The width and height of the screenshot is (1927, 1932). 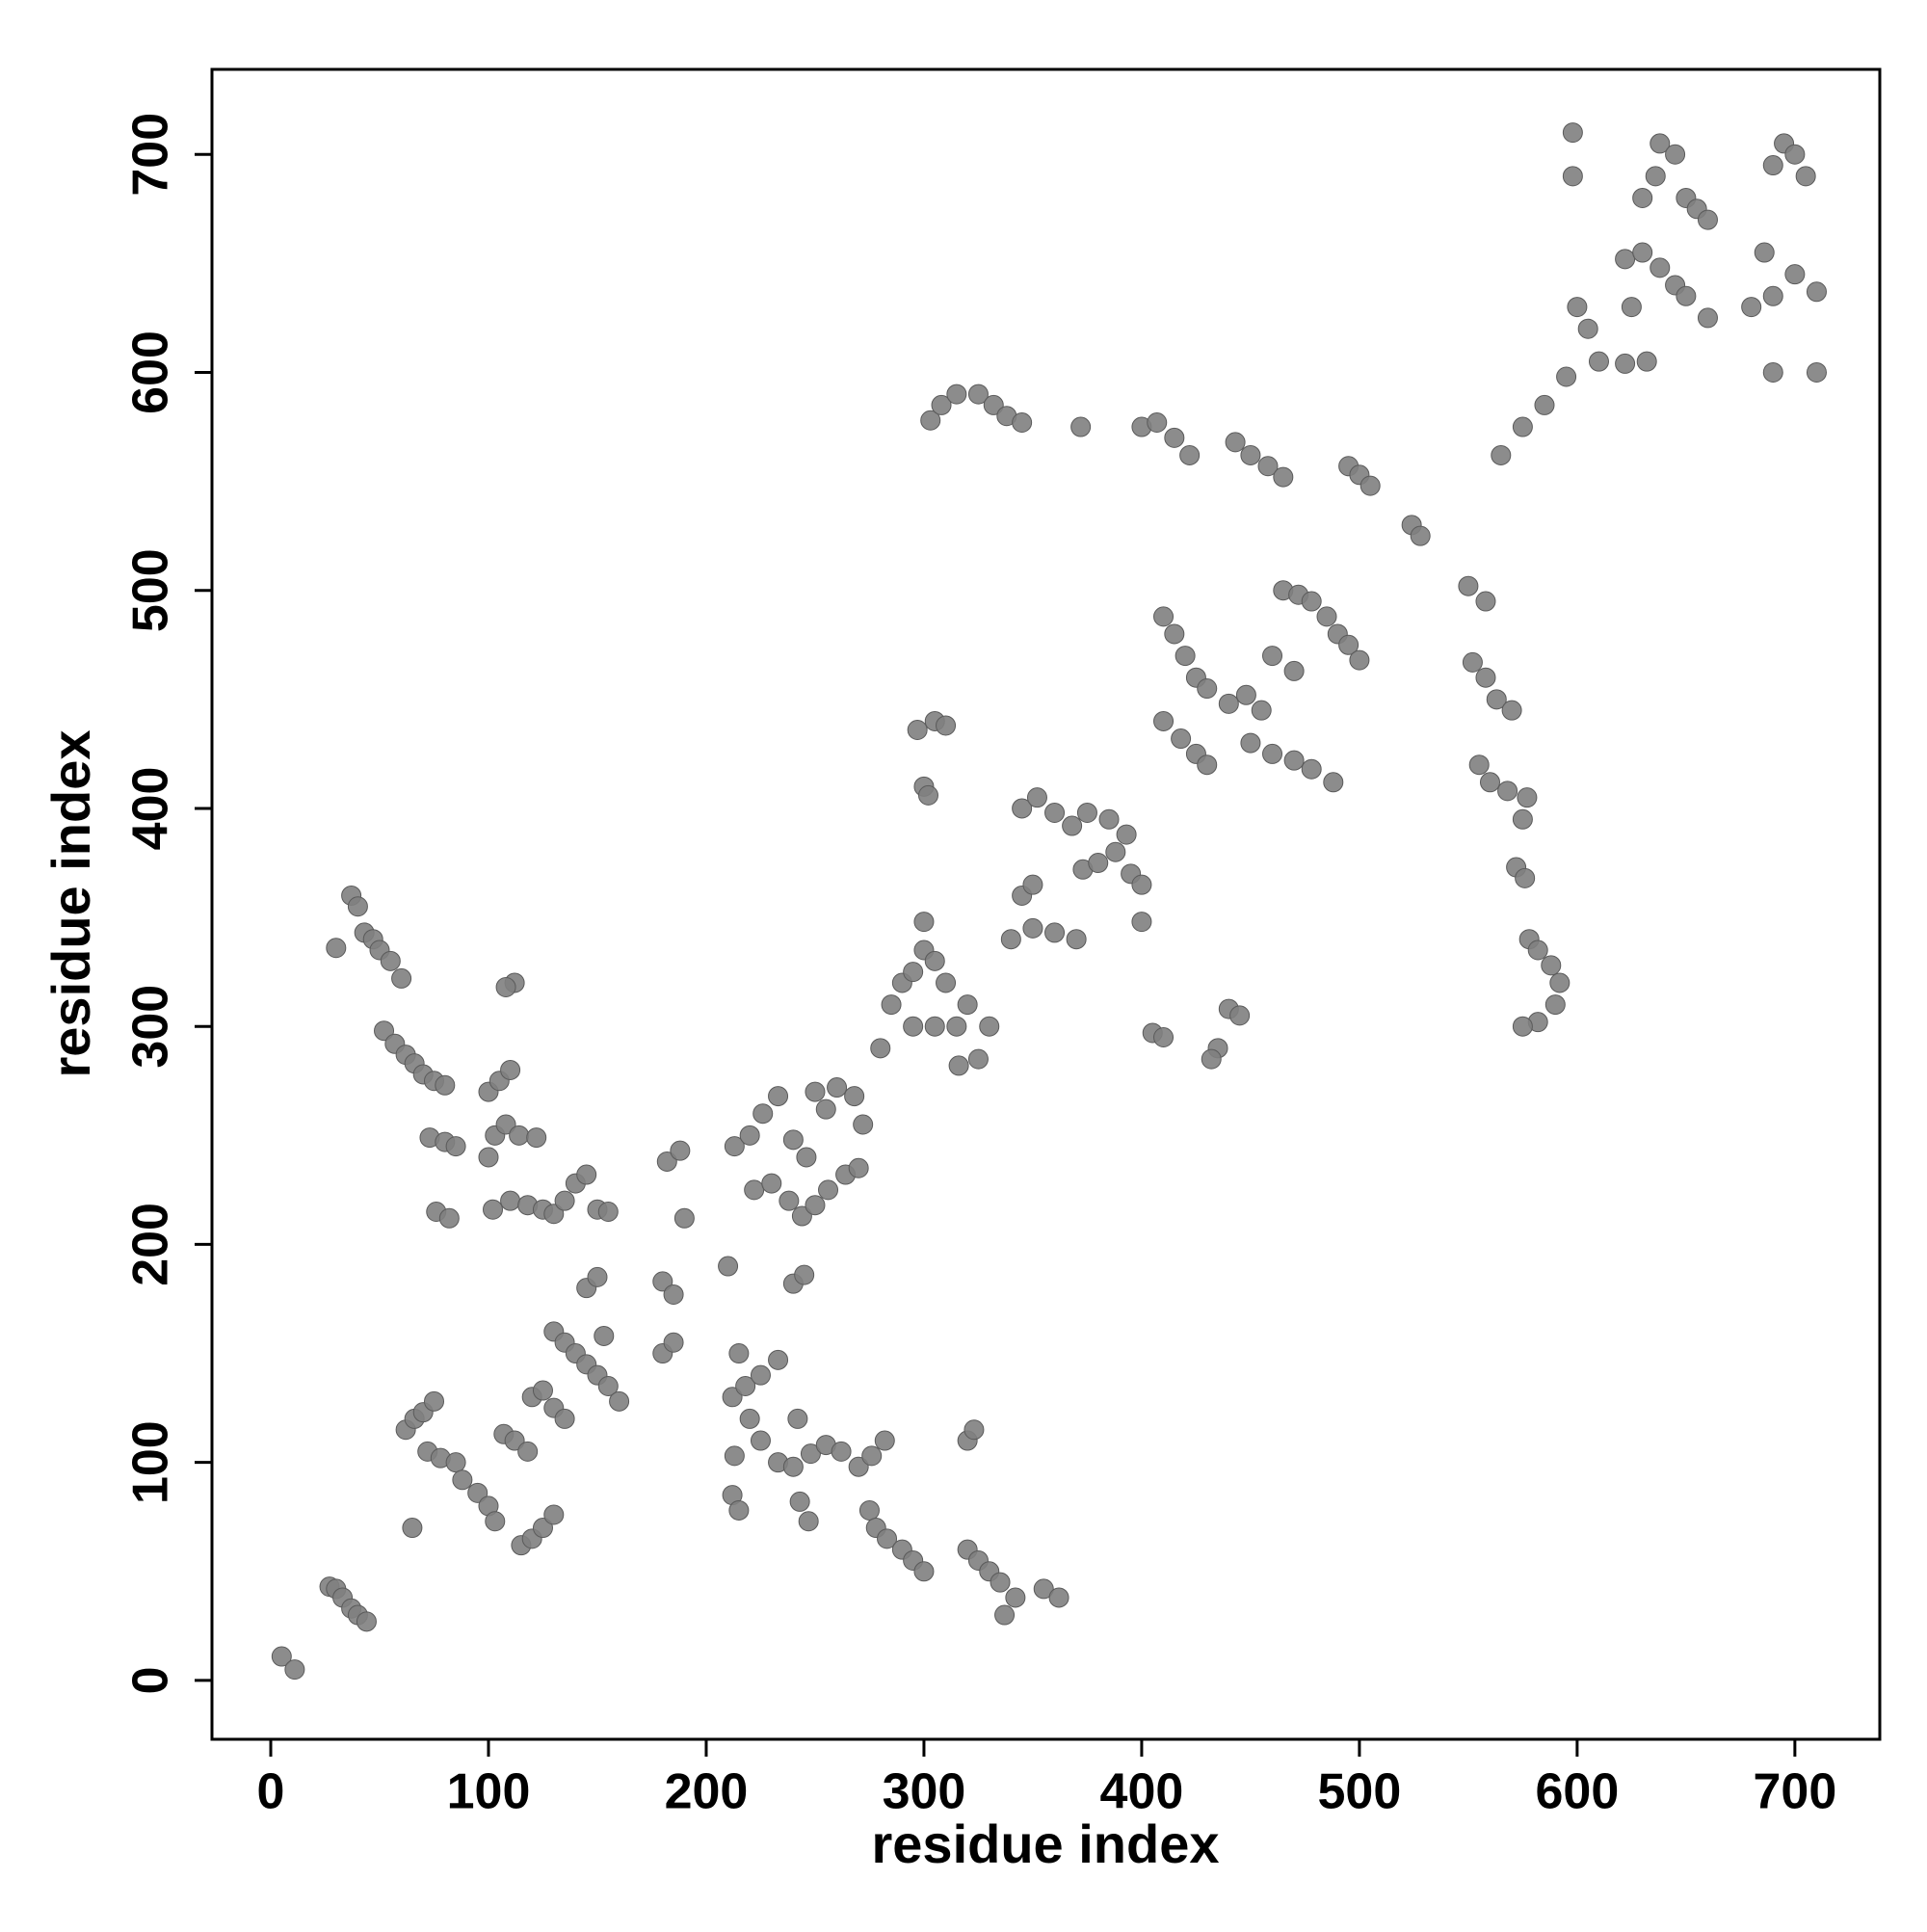 What do you see at coordinates (151, 372) in the screenshot?
I see `y-tick-label: 600` at bounding box center [151, 372].